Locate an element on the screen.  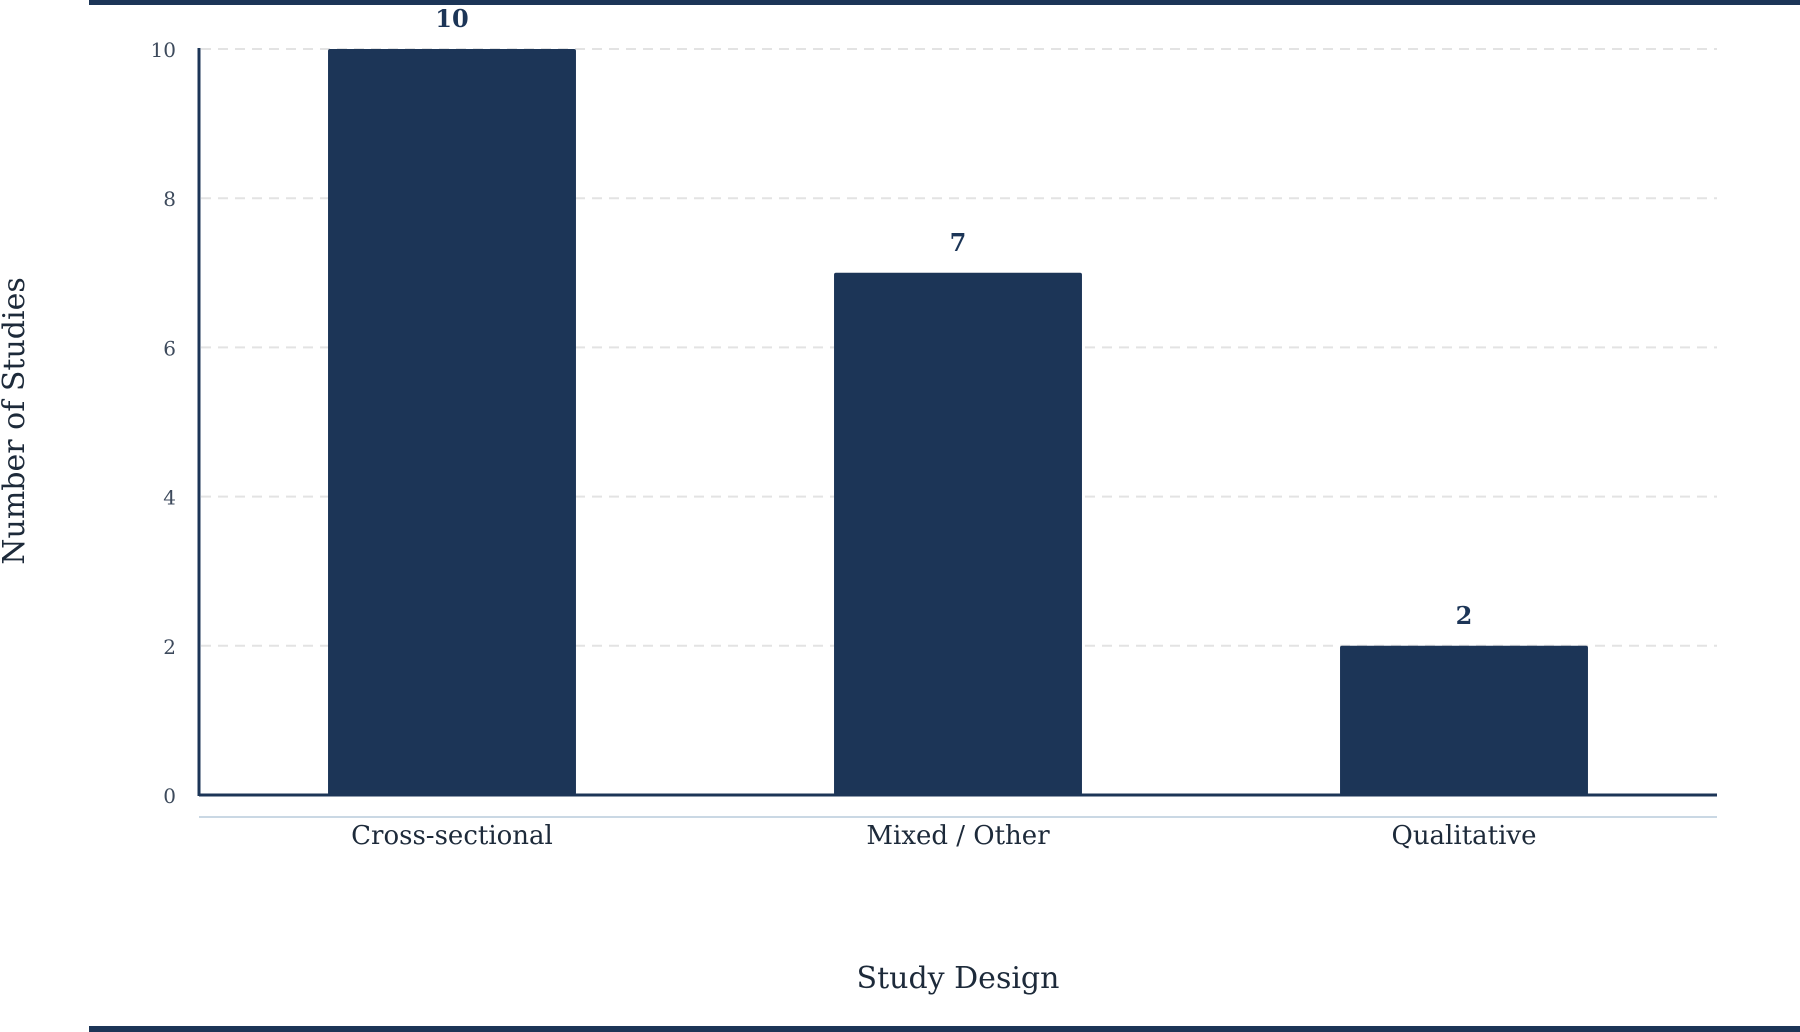
x-category-labels: Cross-sectional Mixed / Other Qualitative is located at coordinates (943, 836).